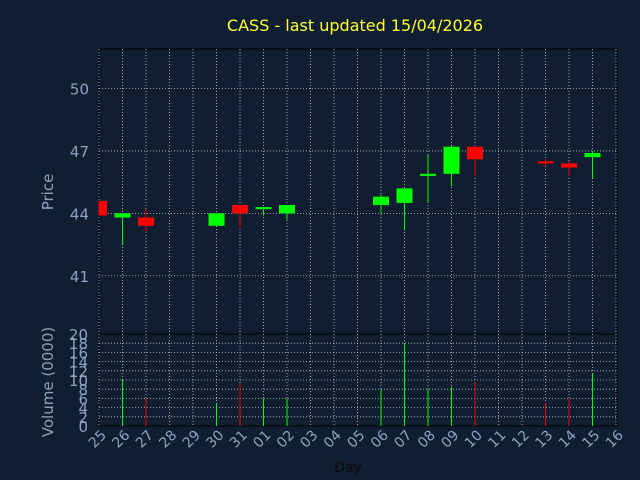 The width and height of the screenshot is (640, 480). What do you see at coordinates (83, 427) in the screenshot?
I see `volume-tick-label: 0` at bounding box center [83, 427].